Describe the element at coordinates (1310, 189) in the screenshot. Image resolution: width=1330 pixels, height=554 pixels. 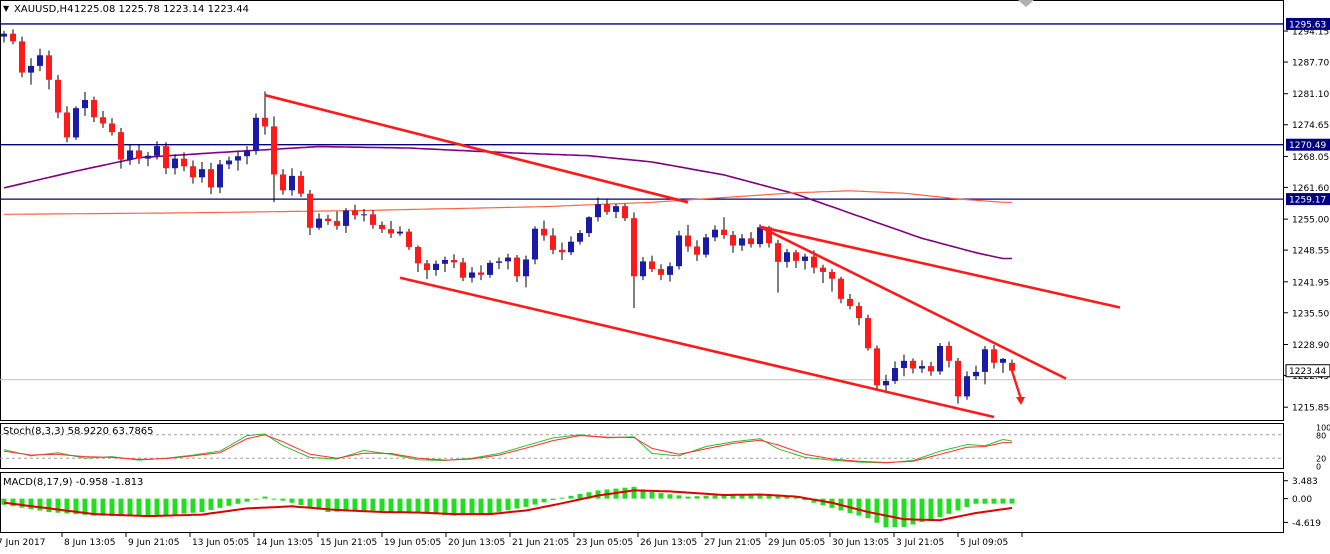
I see `price-axis-tick-label: 1261.60` at that location.